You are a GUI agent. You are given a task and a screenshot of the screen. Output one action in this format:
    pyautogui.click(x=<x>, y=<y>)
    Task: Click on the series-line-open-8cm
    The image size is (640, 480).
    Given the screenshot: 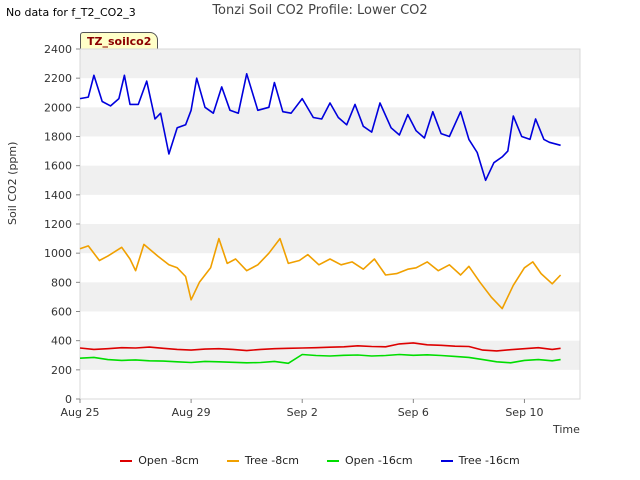 What is the action you would take?
    pyautogui.click(x=320, y=347)
    